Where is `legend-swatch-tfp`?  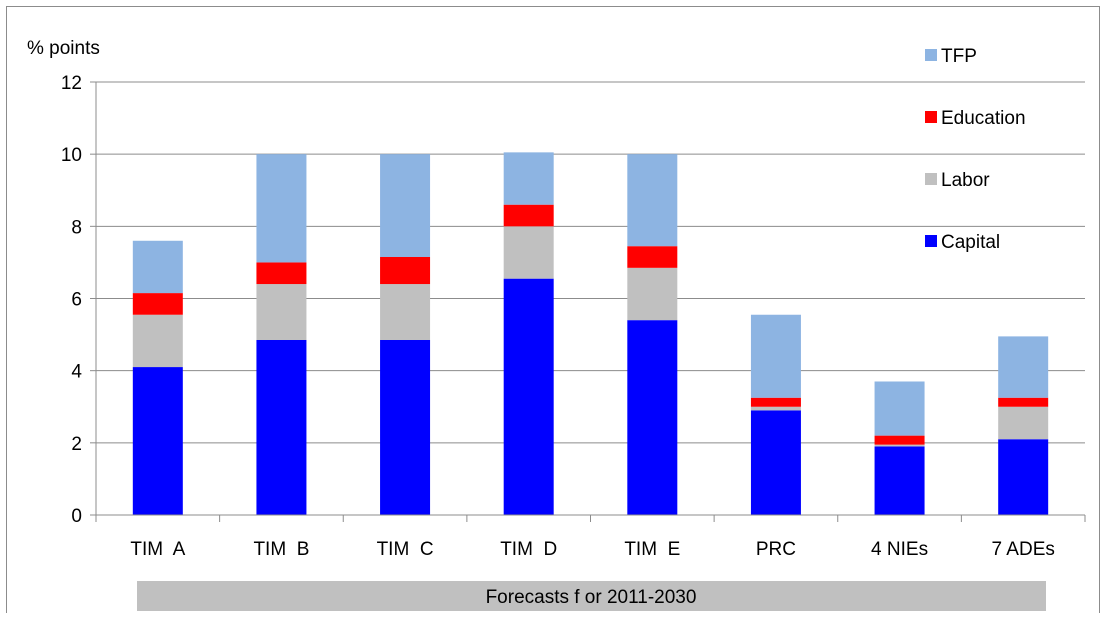 legend-swatch-tfp is located at coordinates (931, 55).